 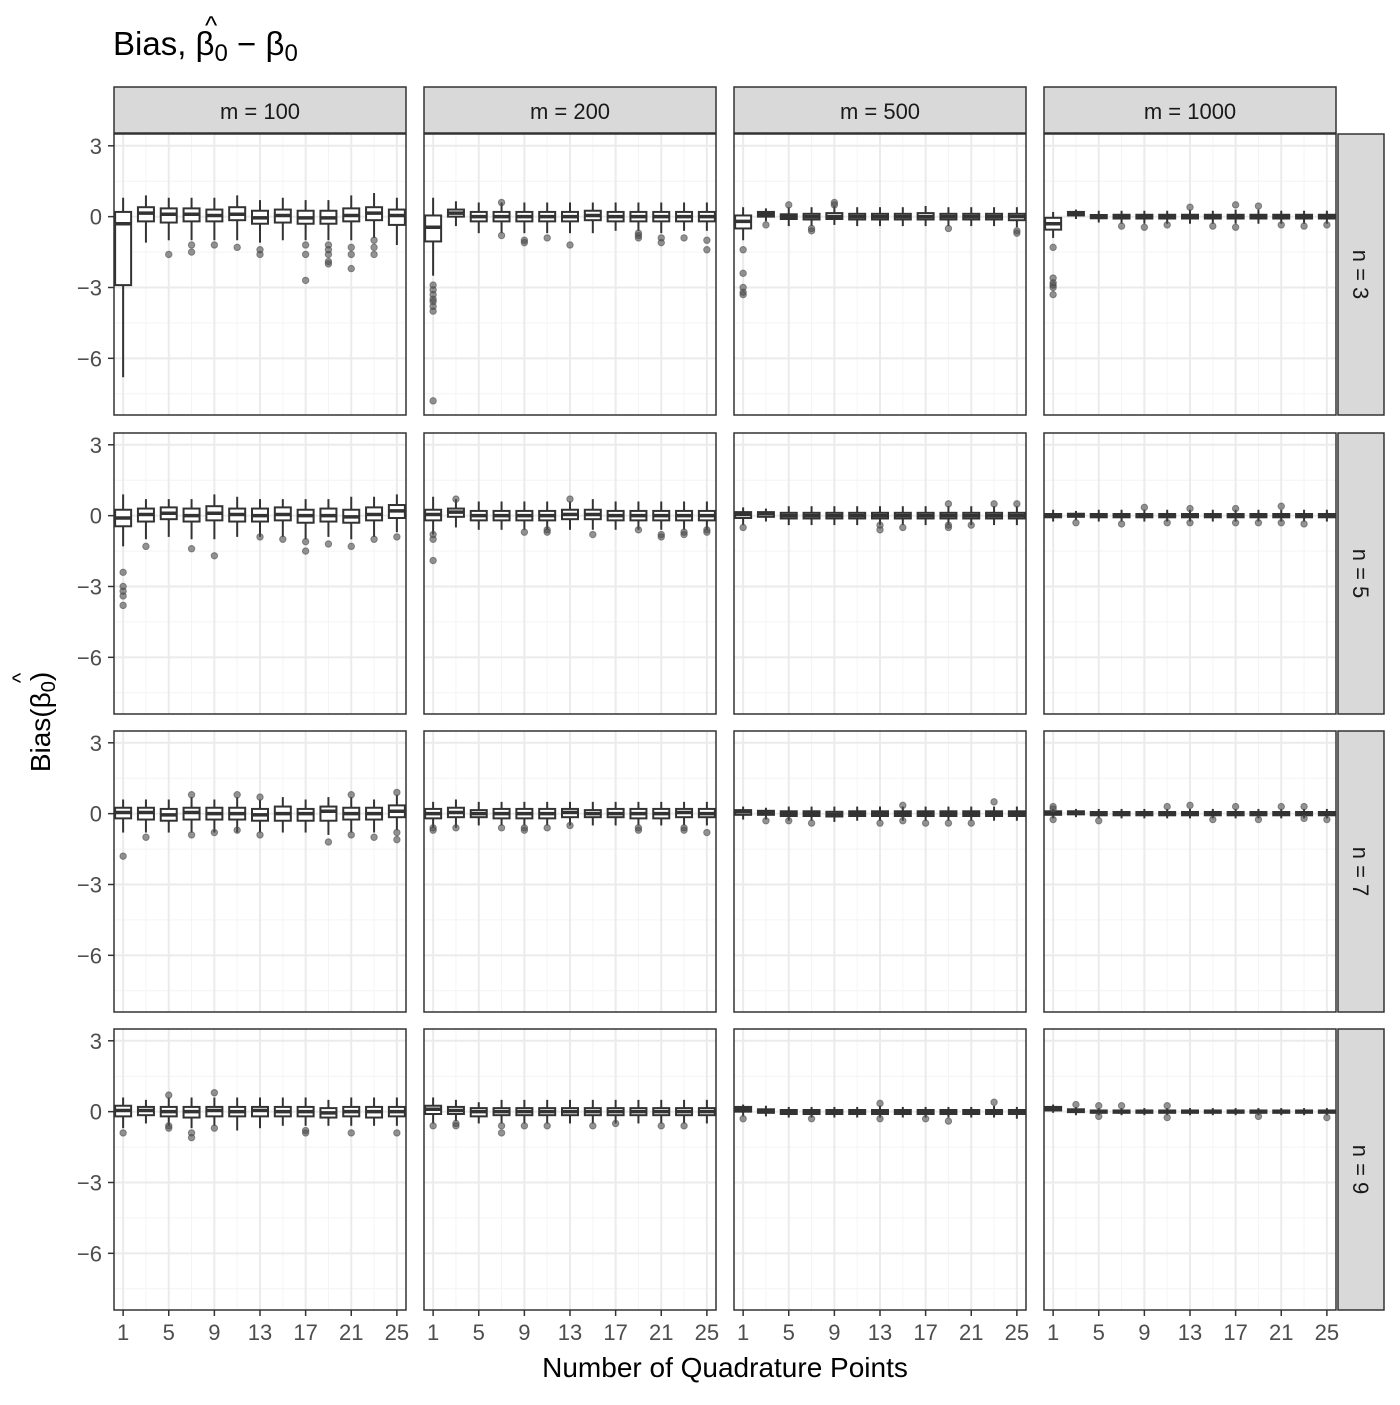 I want to click on y-tick-label: −6, so click(x=89, y=657).